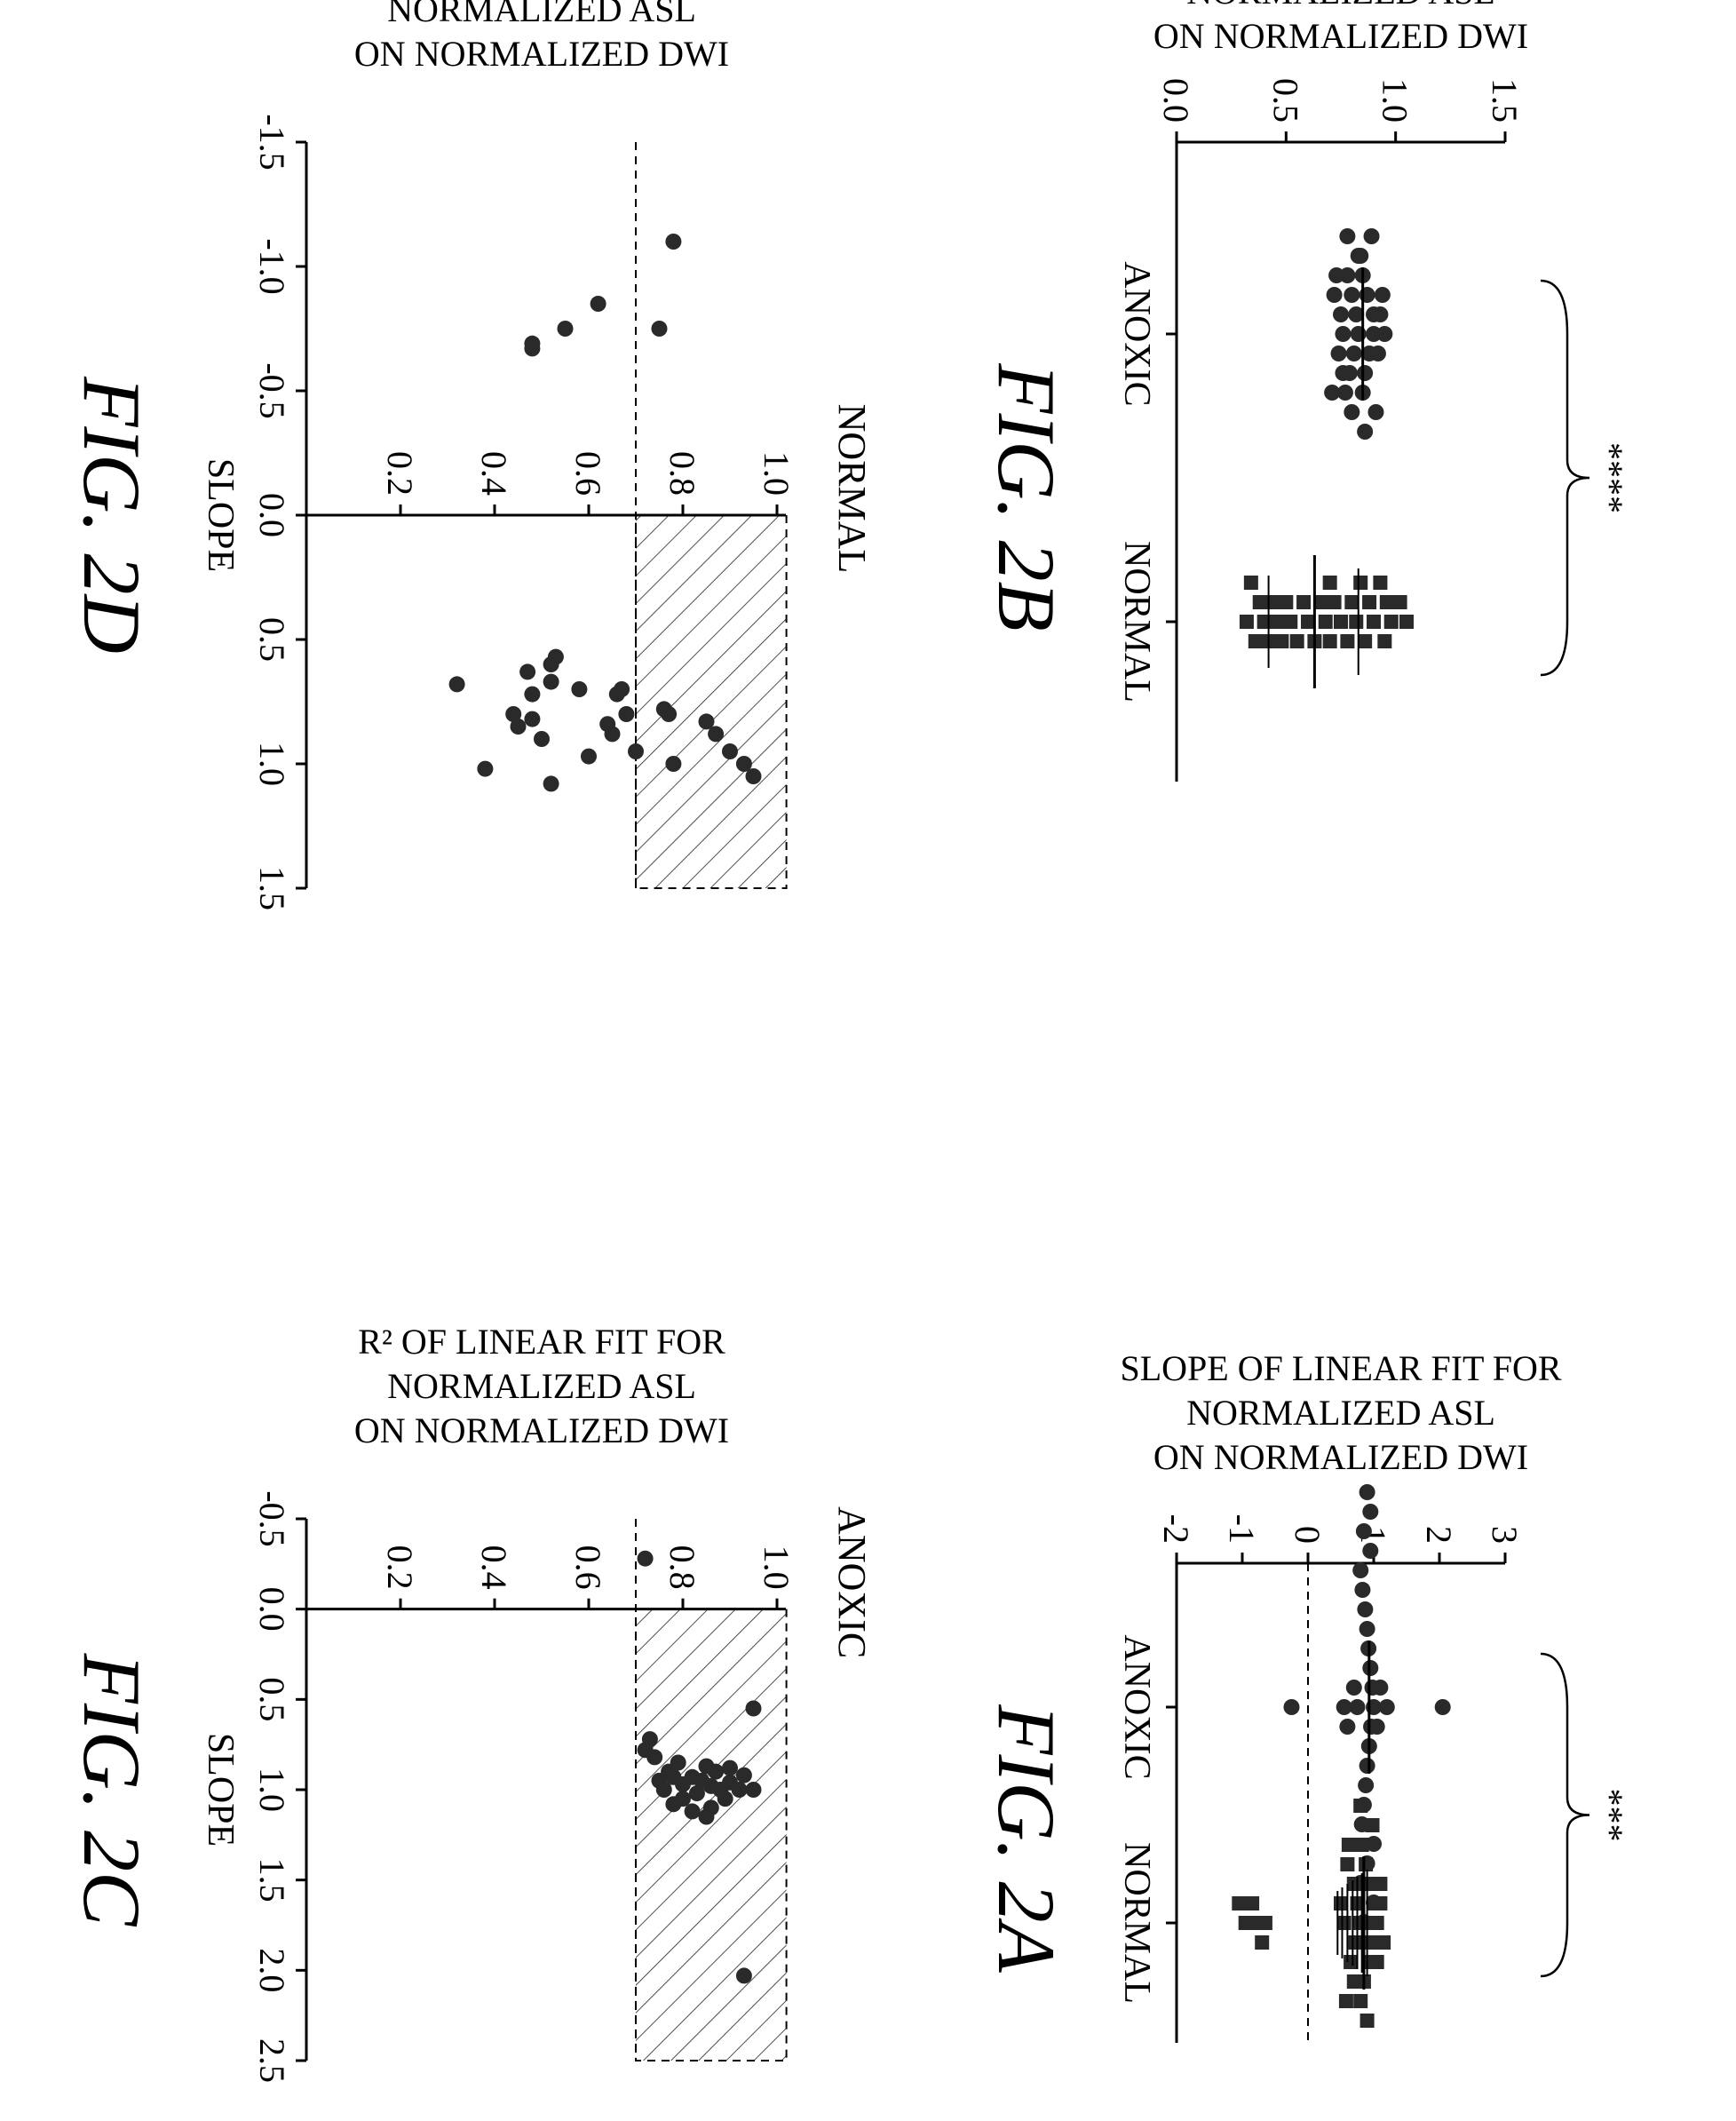 This screenshot has width=1736, height=2121. Describe the element at coordinates (1242, 1529) in the screenshot. I see `y-tick-label: -1` at that location.